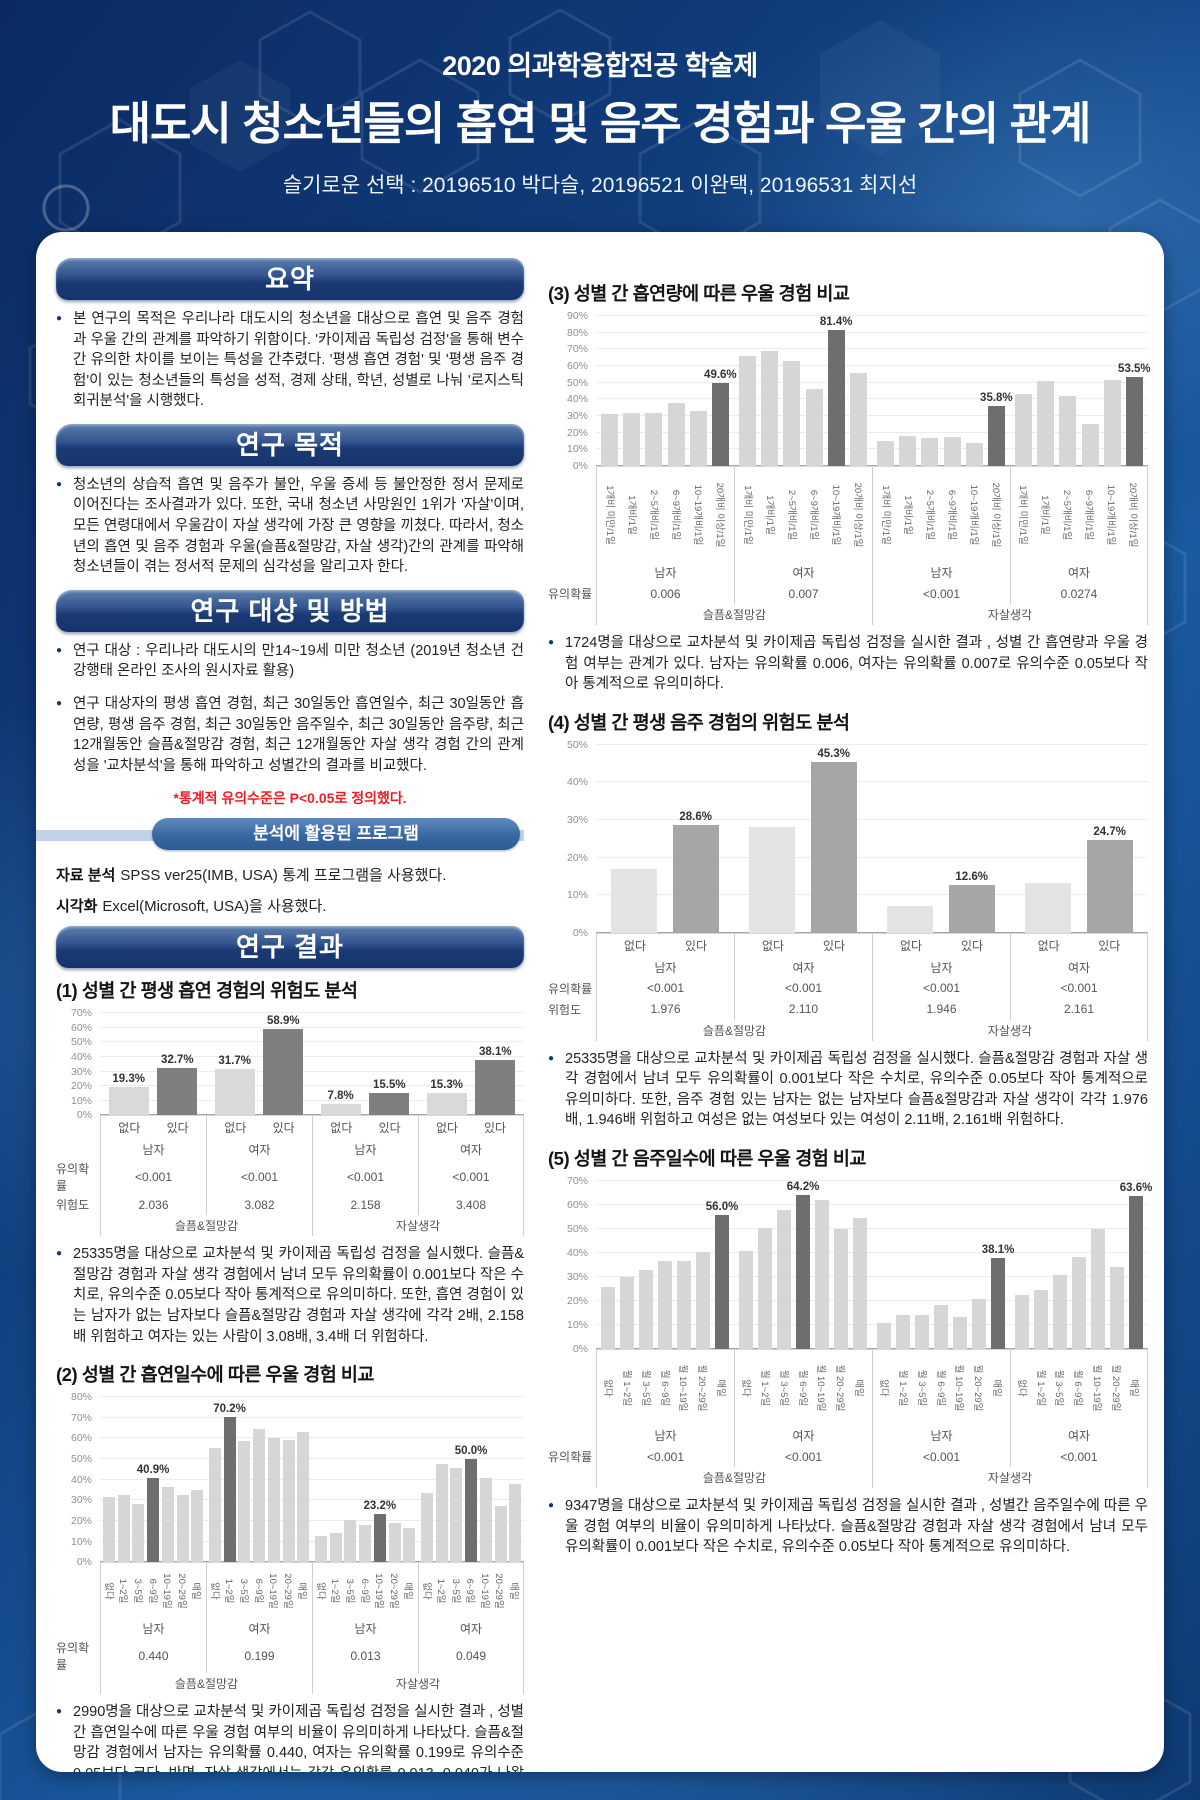 This screenshot has width=1200, height=1800. What do you see at coordinates (683, 1387) in the screenshot?
I see `axis-label: 월 10~19일` at bounding box center [683, 1387].